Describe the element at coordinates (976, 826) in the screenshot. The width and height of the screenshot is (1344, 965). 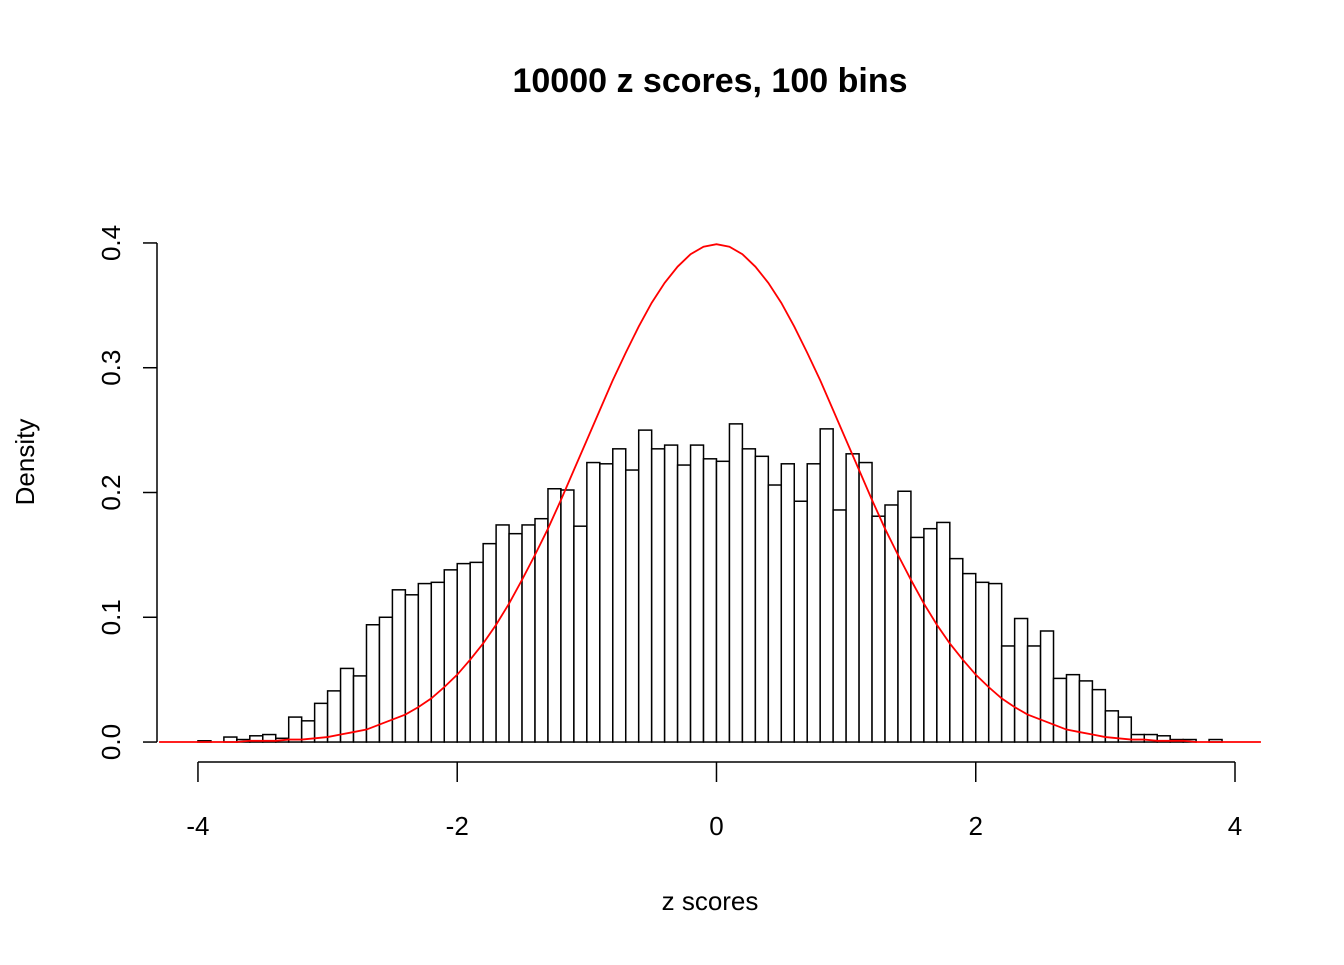
I see `x-tick-label: 2` at that location.